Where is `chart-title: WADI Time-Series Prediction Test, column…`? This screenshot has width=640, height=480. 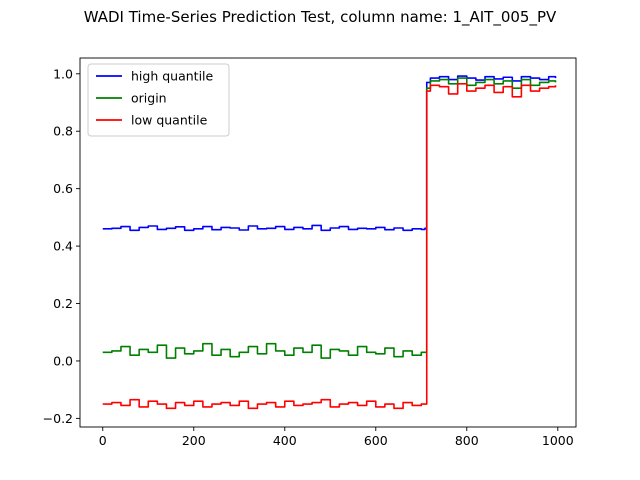
chart-title: WADI Time-Series Prediction Test, column… is located at coordinates (320, 17).